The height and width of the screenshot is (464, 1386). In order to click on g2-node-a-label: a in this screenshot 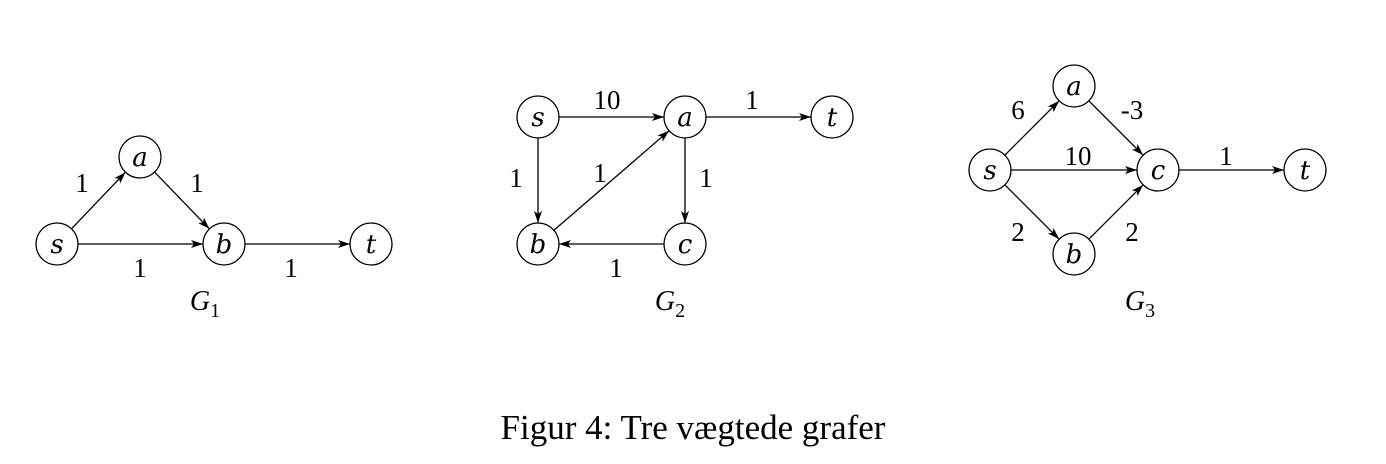, I will do `click(685, 118)`.